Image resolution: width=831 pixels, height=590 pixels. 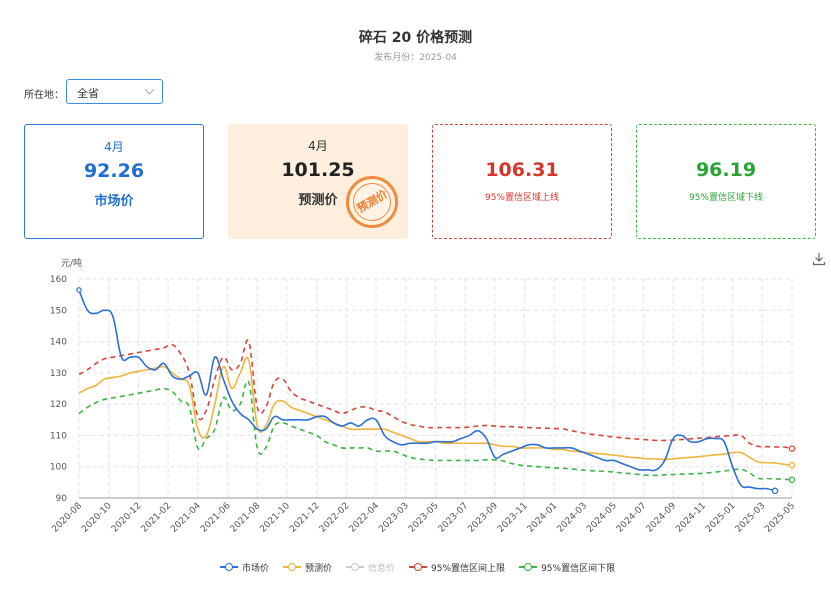 I want to click on x-tick-label: 2025-03, so click(x=751, y=518).